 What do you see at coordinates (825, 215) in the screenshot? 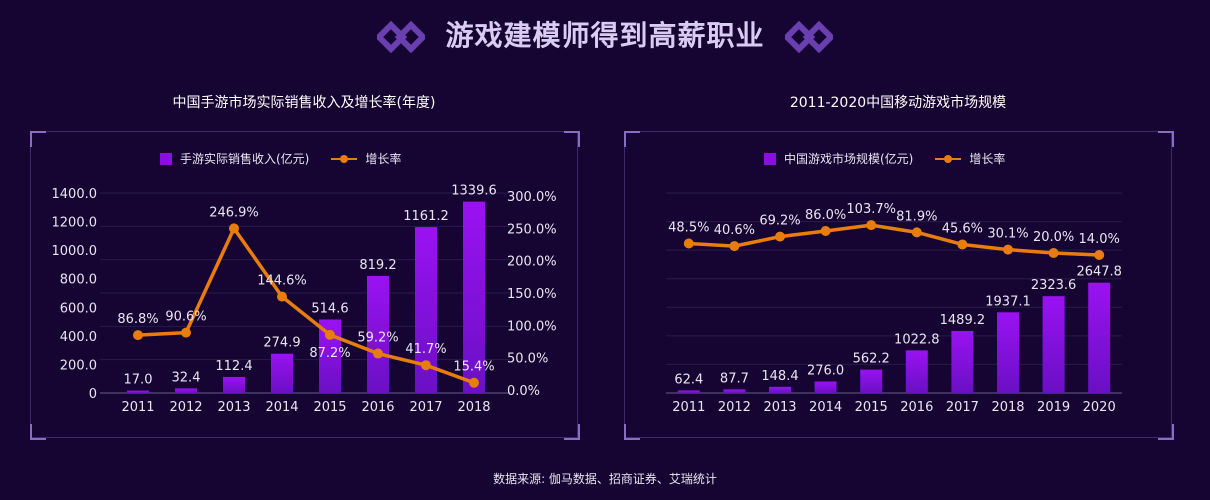
I see `line-data-label: 86.0%` at bounding box center [825, 215].